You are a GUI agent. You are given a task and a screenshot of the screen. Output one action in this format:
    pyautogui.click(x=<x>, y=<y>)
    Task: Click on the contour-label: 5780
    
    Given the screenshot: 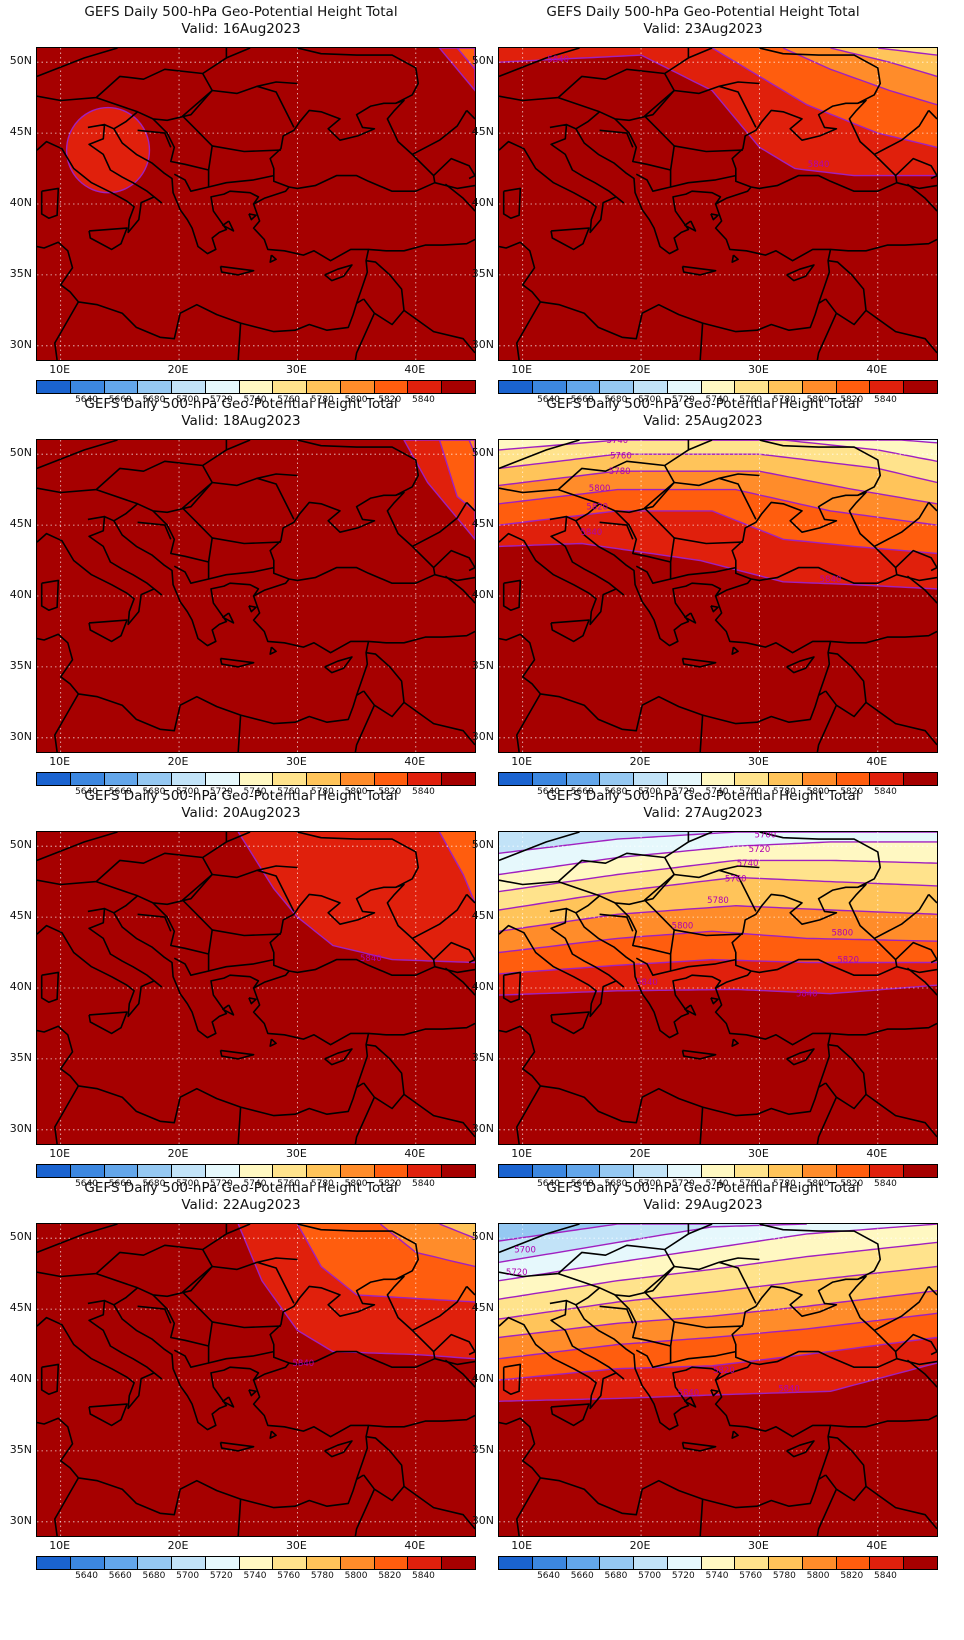 What is the action you would take?
    pyautogui.click(x=620, y=472)
    